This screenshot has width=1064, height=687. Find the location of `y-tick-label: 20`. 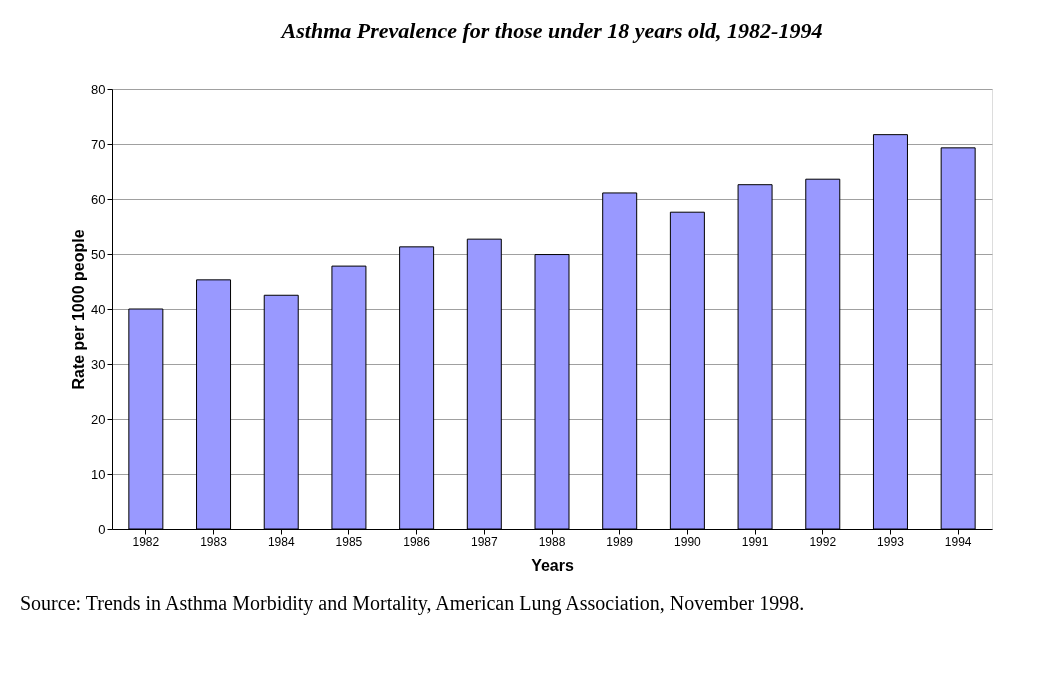

y-tick-label: 20 is located at coordinates (98, 419).